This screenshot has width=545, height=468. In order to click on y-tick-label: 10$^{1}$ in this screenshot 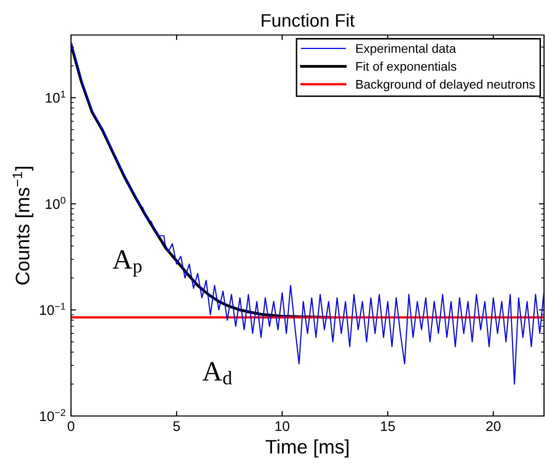, I will do `click(56, 96)`.